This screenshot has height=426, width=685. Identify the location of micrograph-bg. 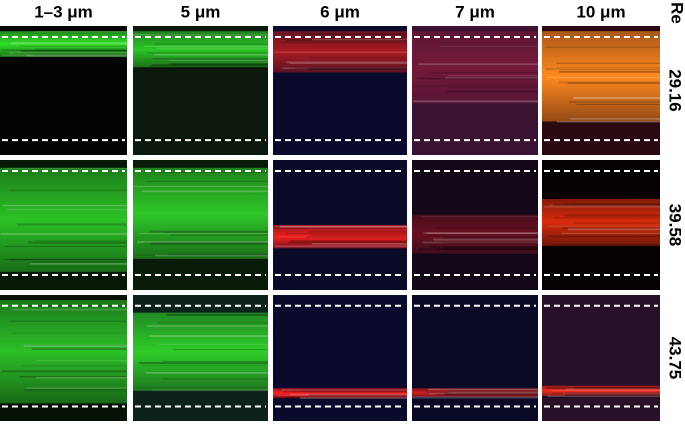
(601, 358).